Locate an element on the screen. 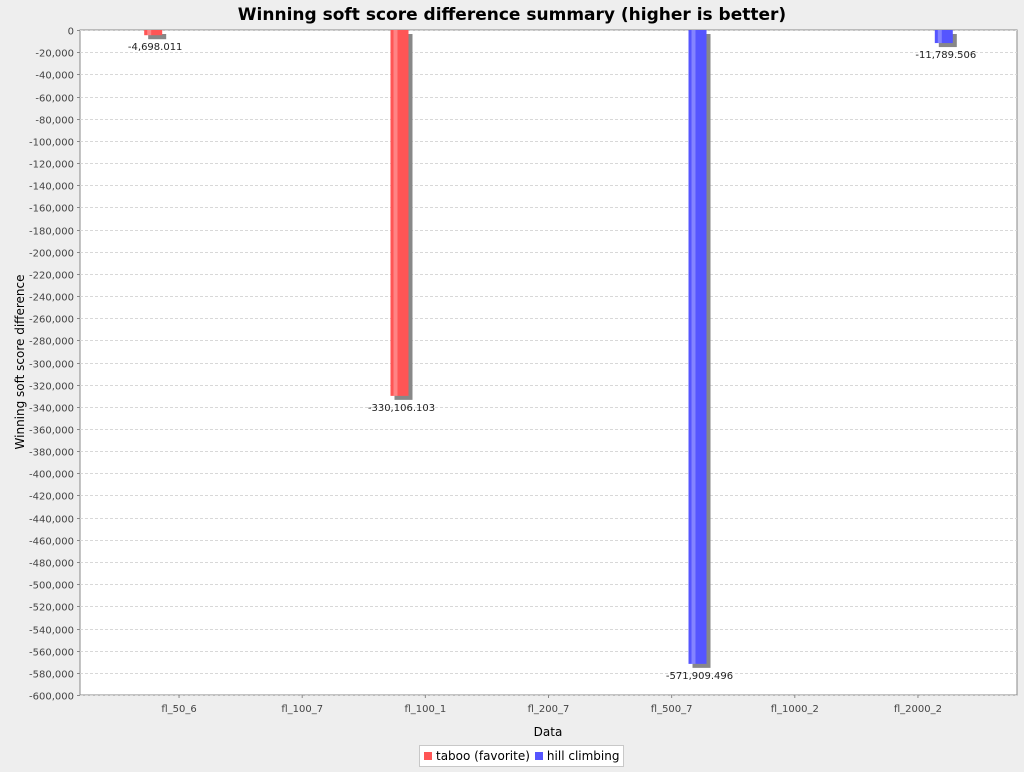  y-tick-label: -600,000 is located at coordinates (51, 697).